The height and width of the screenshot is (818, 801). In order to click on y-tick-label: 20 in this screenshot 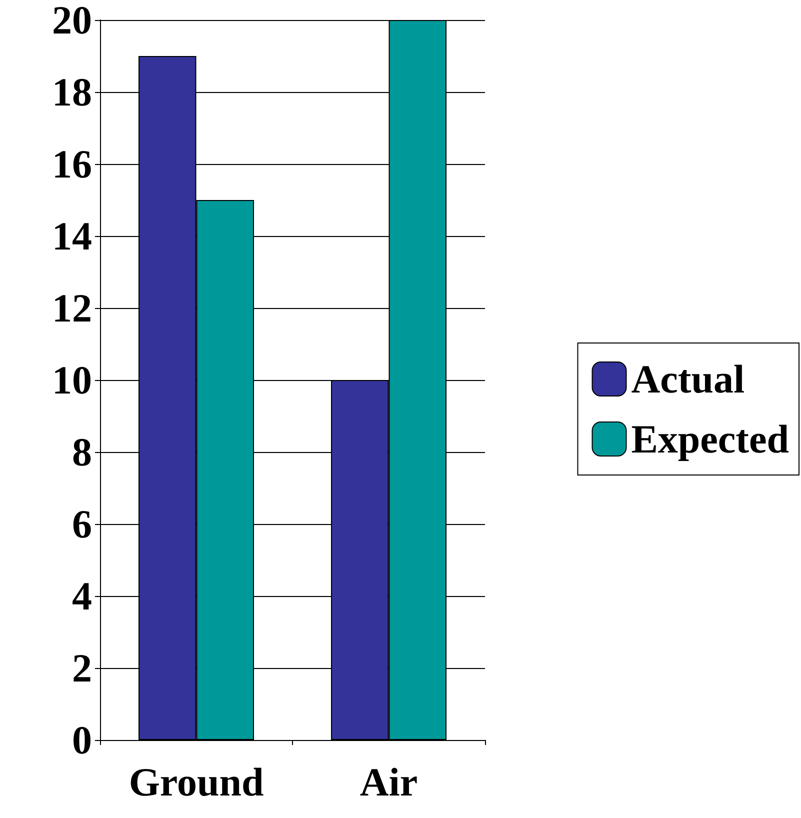, I will do `click(72, 21)`.